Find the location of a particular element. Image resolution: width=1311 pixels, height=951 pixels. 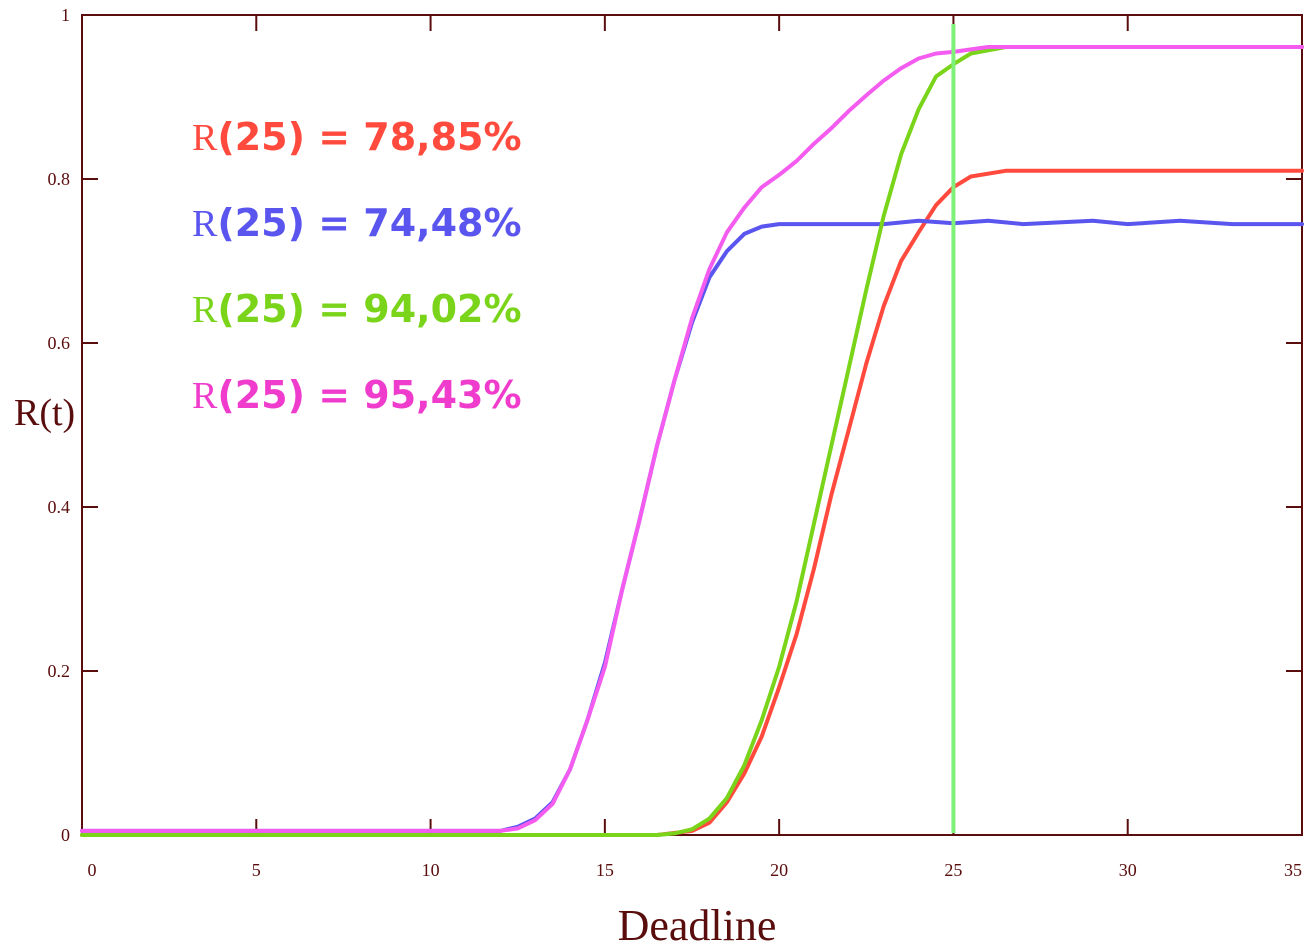

y-tick-label: 0.4 is located at coordinates (59, 507).